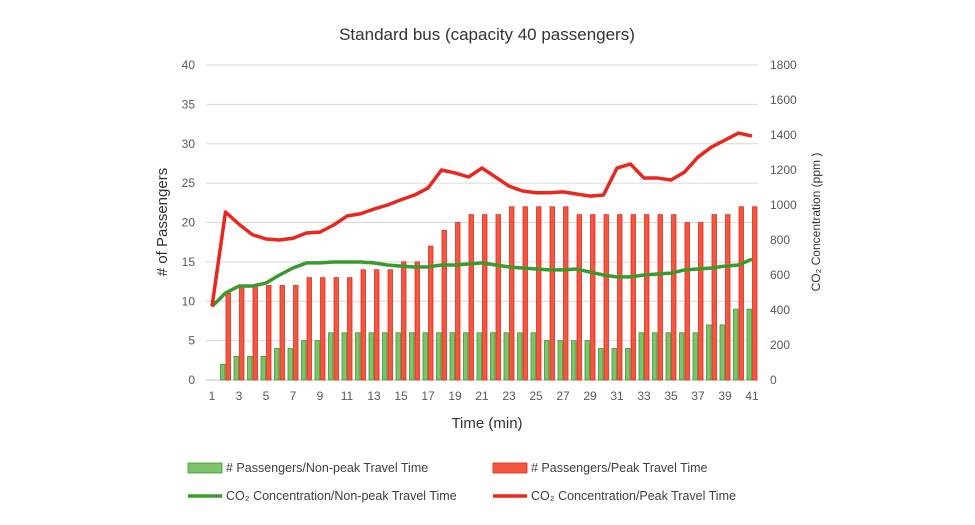 The width and height of the screenshot is (975, 525). Describe the element at coordinates (189, 144) in the screenshot. I see `y-tick-label: 30` at that location.